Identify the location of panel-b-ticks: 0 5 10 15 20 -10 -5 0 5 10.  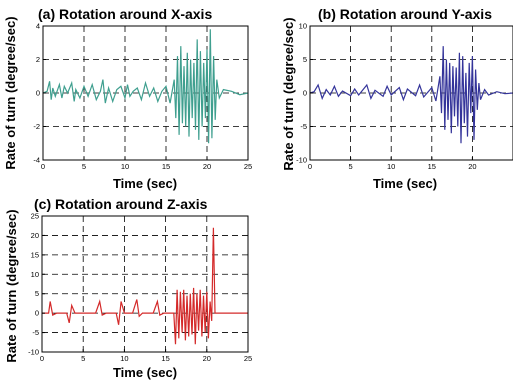
(386, 97).